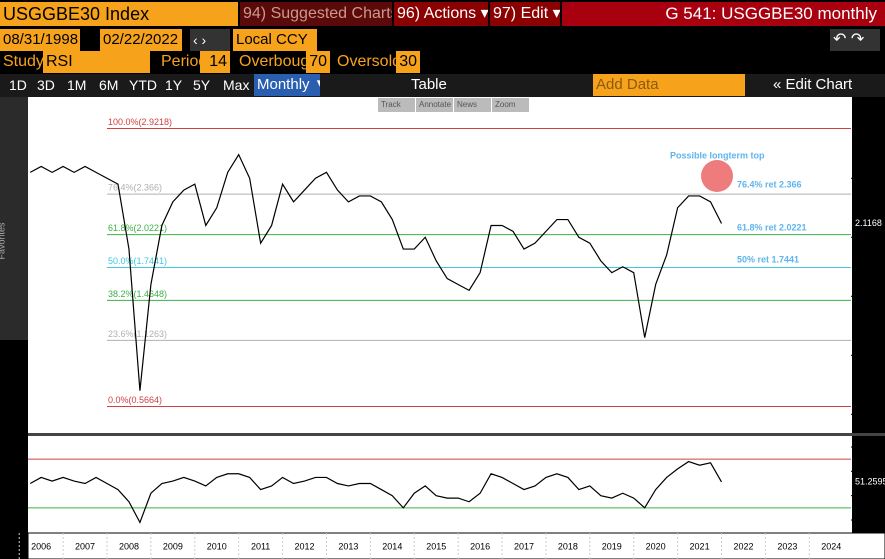  I want to click on tool-button: Track, so click(396, 105).